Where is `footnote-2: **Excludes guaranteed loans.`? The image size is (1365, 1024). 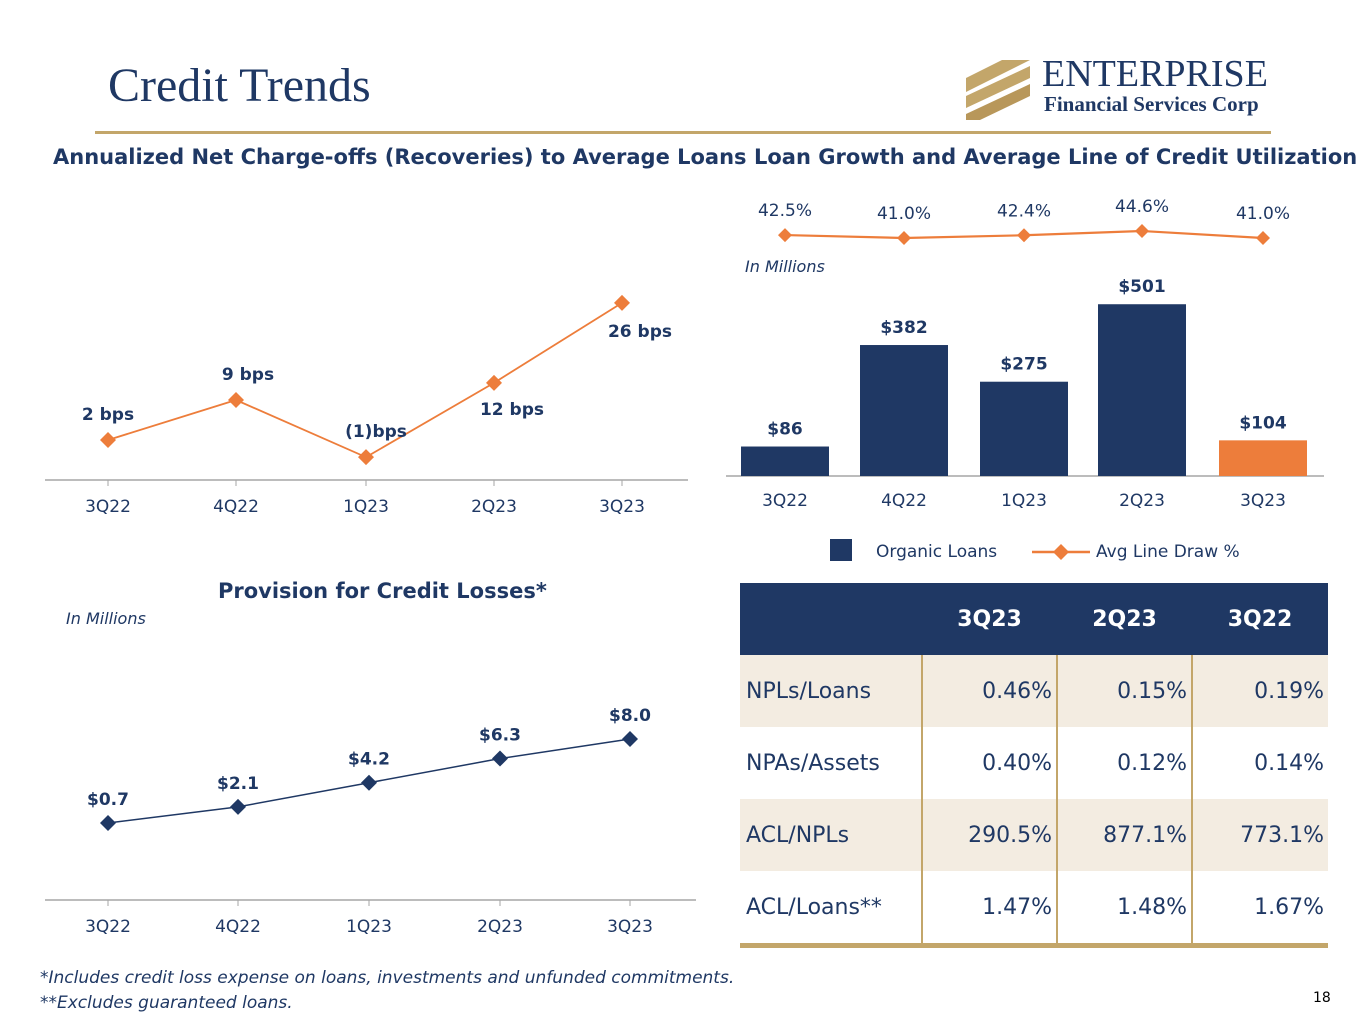 footnote-2: **Excludes guaranteed loans. is located at coordinates (166, 1003).